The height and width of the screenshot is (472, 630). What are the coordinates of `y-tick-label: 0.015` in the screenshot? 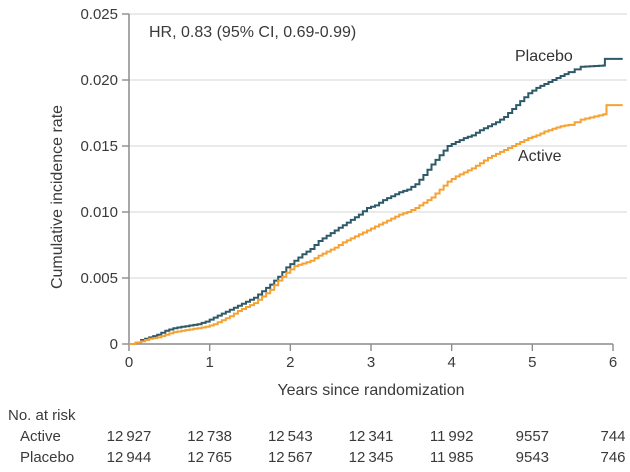 It's located at (99, 146).